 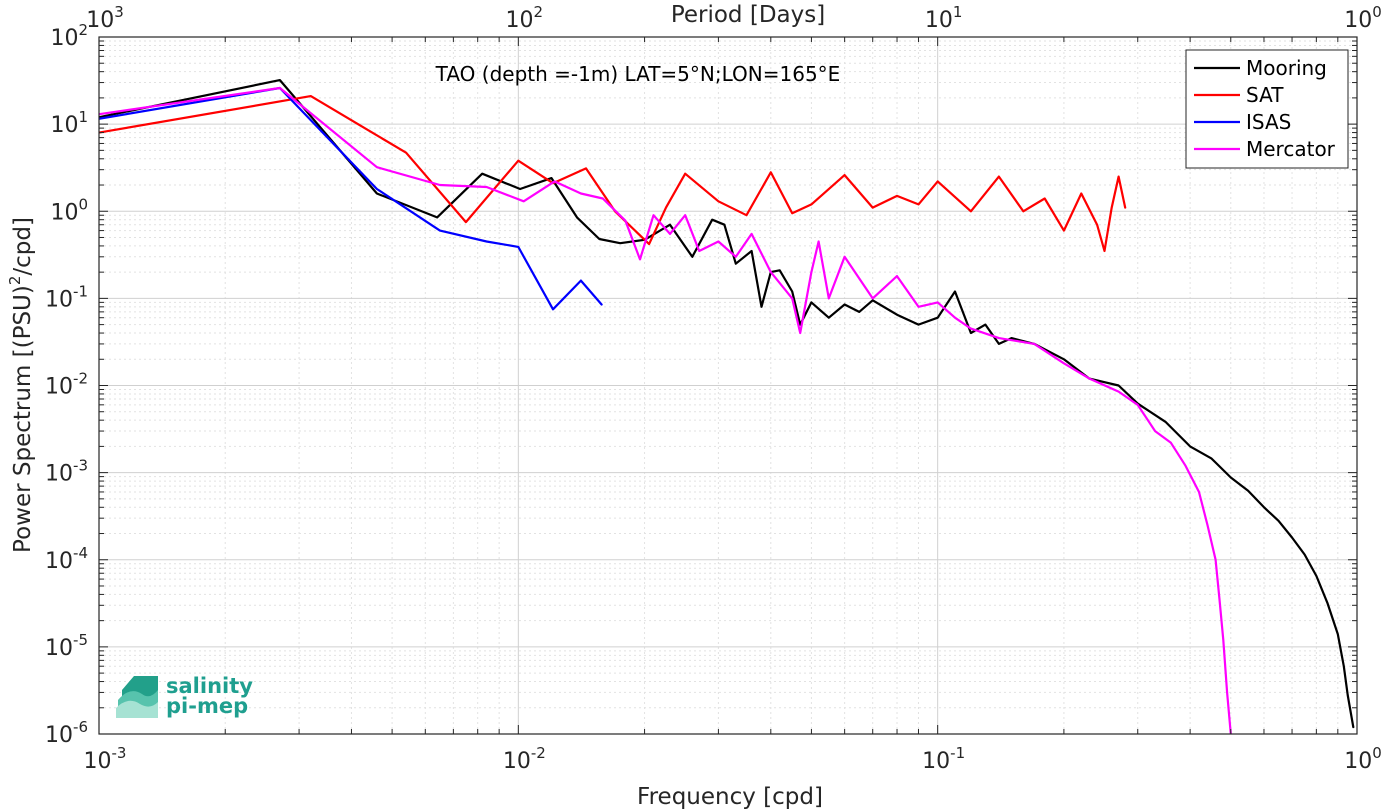 I want to click on y-axis-label-main: Power Spectrum [(PSU), so click(x=23, y=419).